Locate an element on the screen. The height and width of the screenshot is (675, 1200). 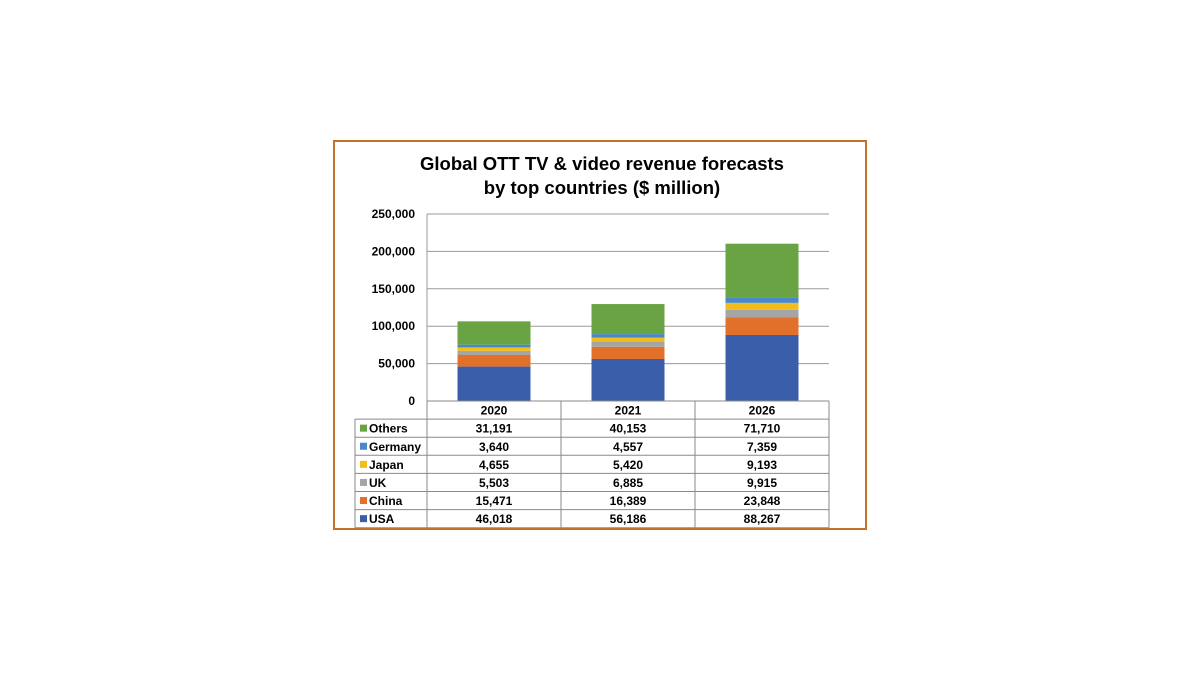
bar-germany-2020 is located at coordinates (494, 346).